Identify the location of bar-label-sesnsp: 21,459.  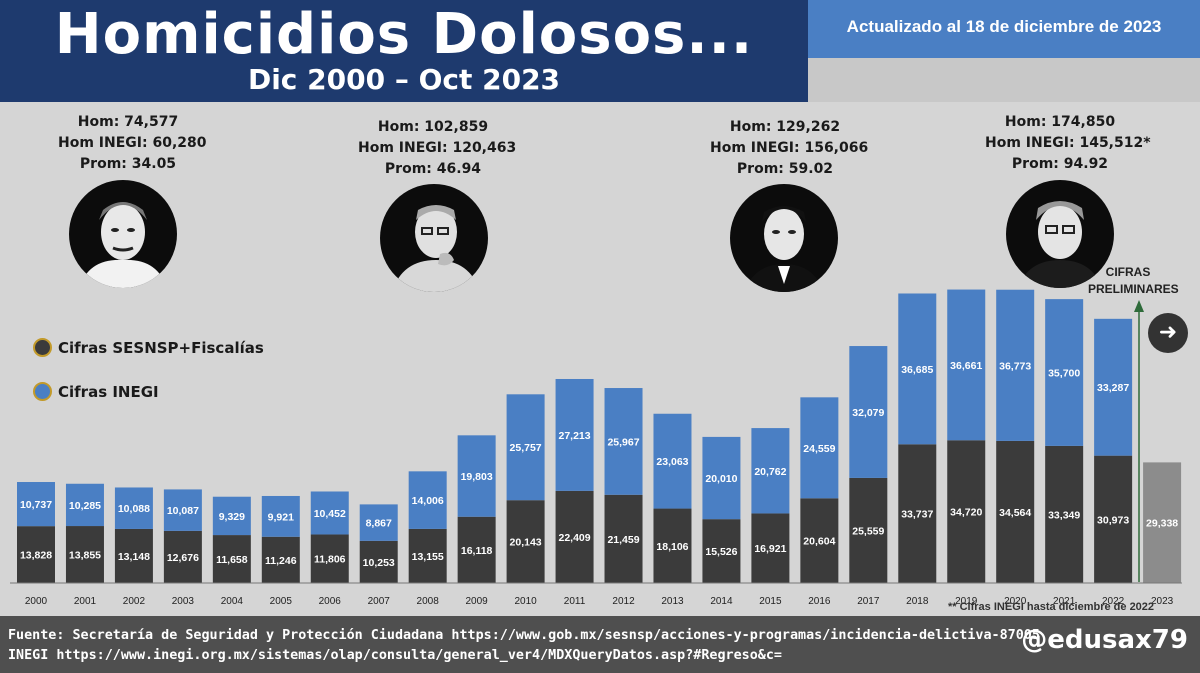
(623, 540).